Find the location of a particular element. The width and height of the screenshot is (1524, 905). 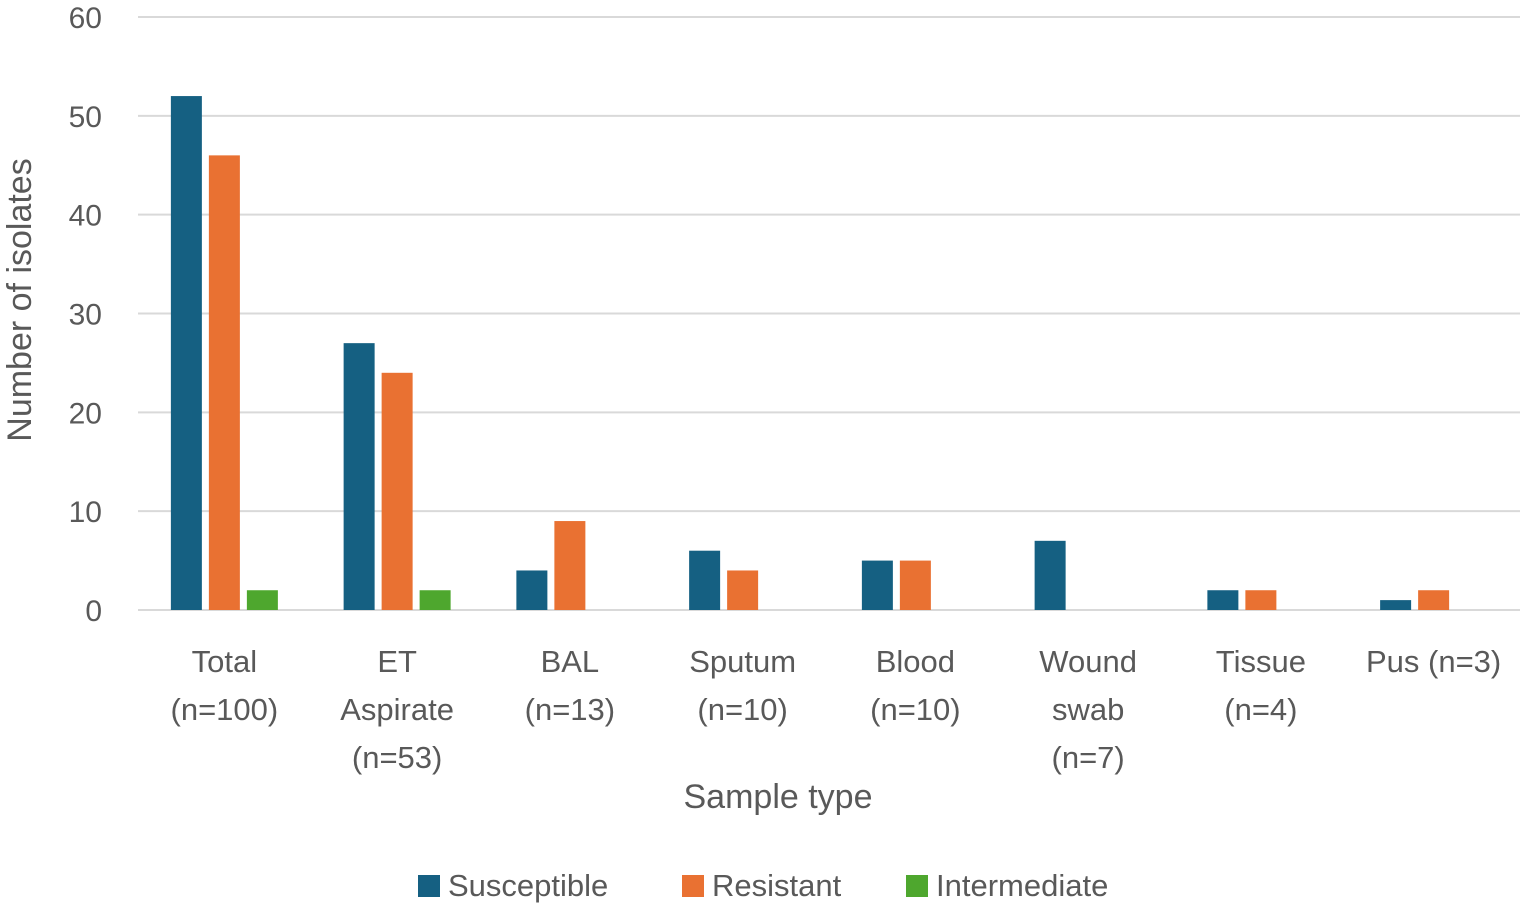

y-tick-label: 30 is located at coordinates (85, 315).